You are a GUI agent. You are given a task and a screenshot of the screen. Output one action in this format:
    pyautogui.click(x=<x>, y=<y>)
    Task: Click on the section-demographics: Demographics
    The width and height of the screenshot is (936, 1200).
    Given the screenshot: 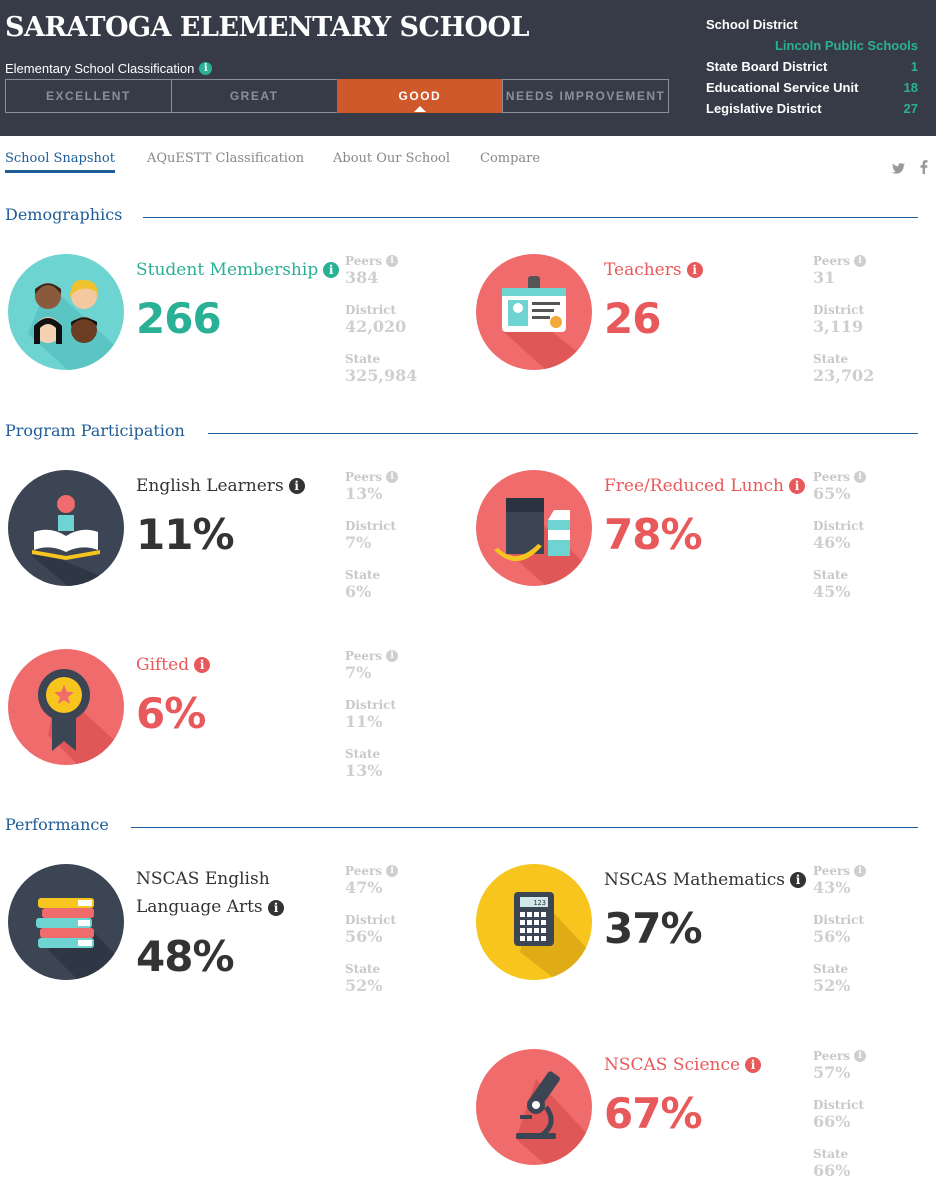 What is the action you would take?
    pyautogui.click(x=69, y=214)
    